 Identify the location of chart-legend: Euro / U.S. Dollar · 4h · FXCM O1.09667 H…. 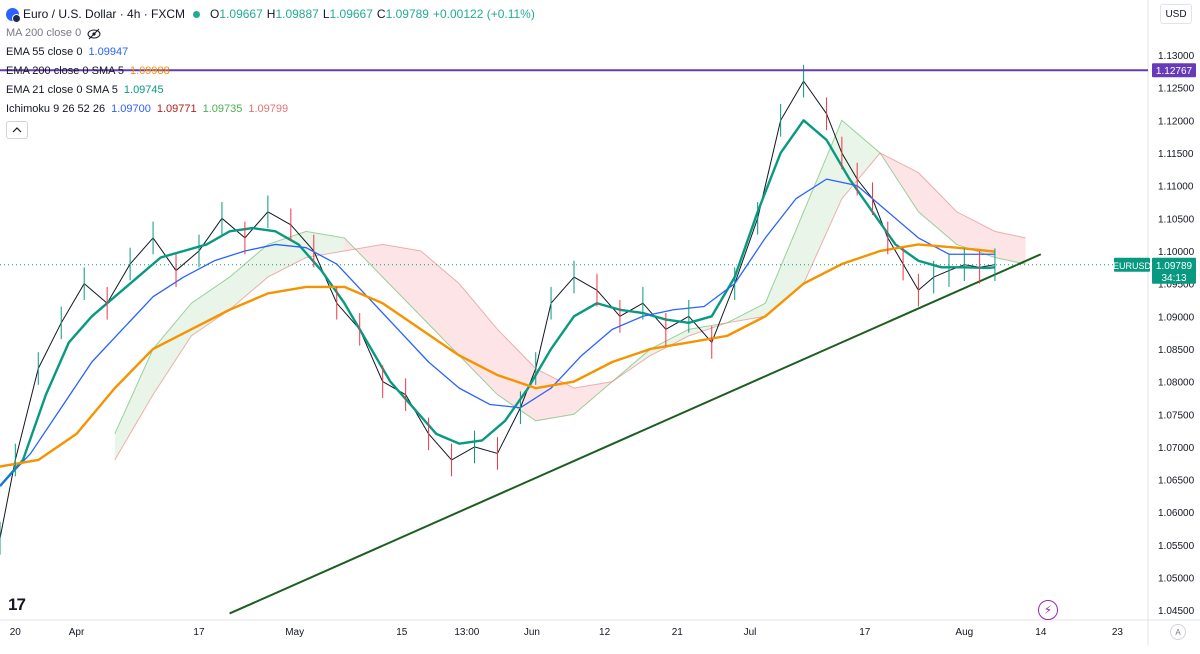
(272, 71).